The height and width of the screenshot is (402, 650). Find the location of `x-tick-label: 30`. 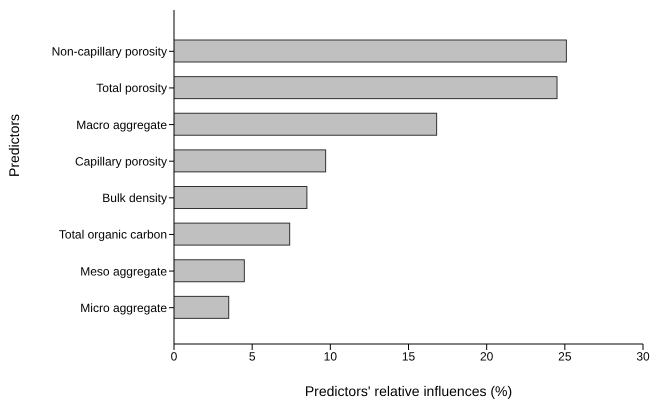

x-tick-label: 30 is located at coordinates (643, 357).